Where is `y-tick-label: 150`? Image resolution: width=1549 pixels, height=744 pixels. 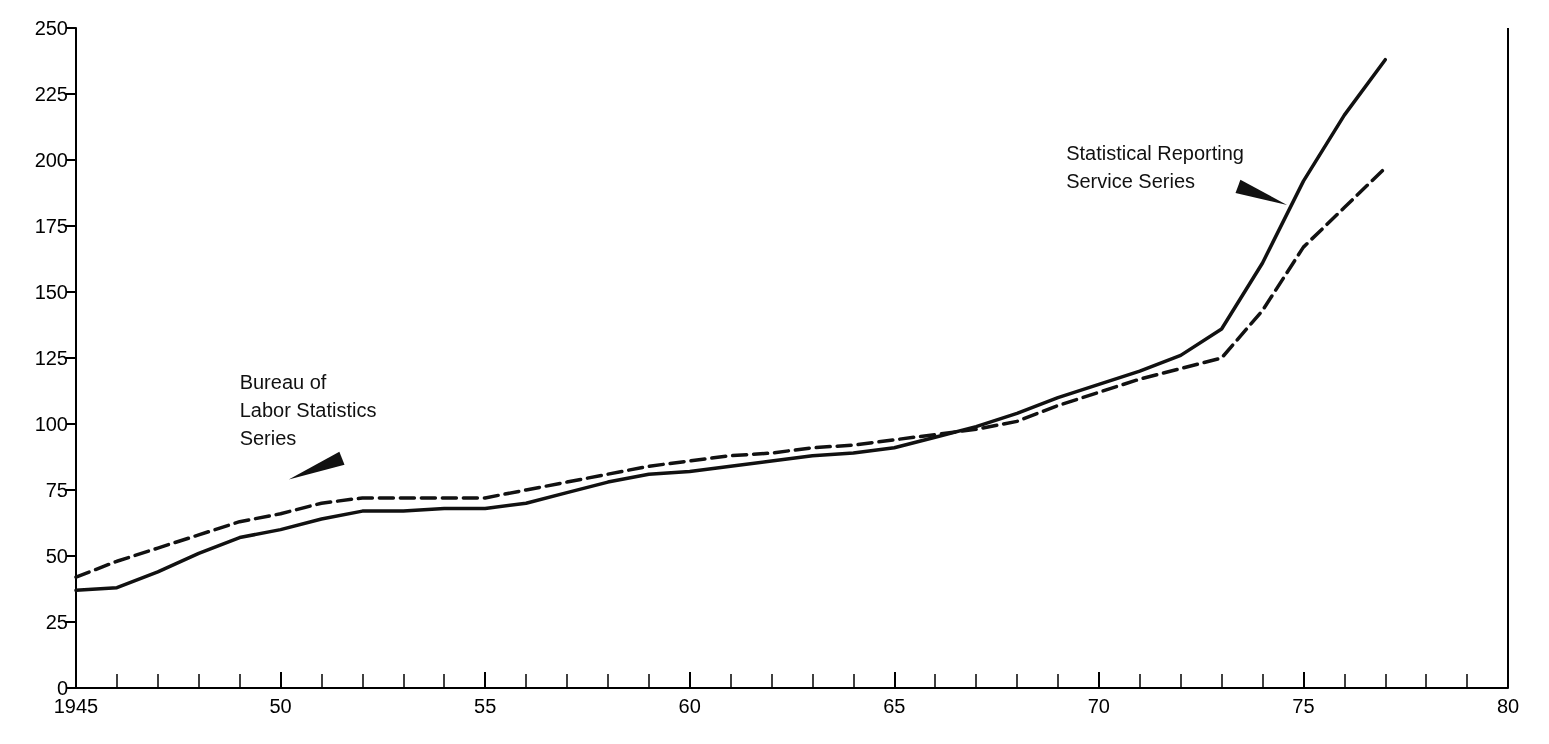 y-tick-label: 150 is located at coordinates (51, 292).